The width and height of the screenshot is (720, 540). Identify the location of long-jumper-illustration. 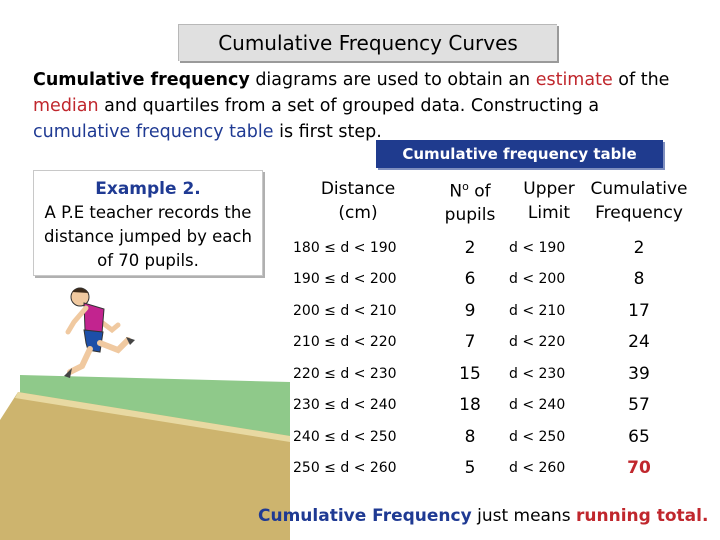
(99, 332).